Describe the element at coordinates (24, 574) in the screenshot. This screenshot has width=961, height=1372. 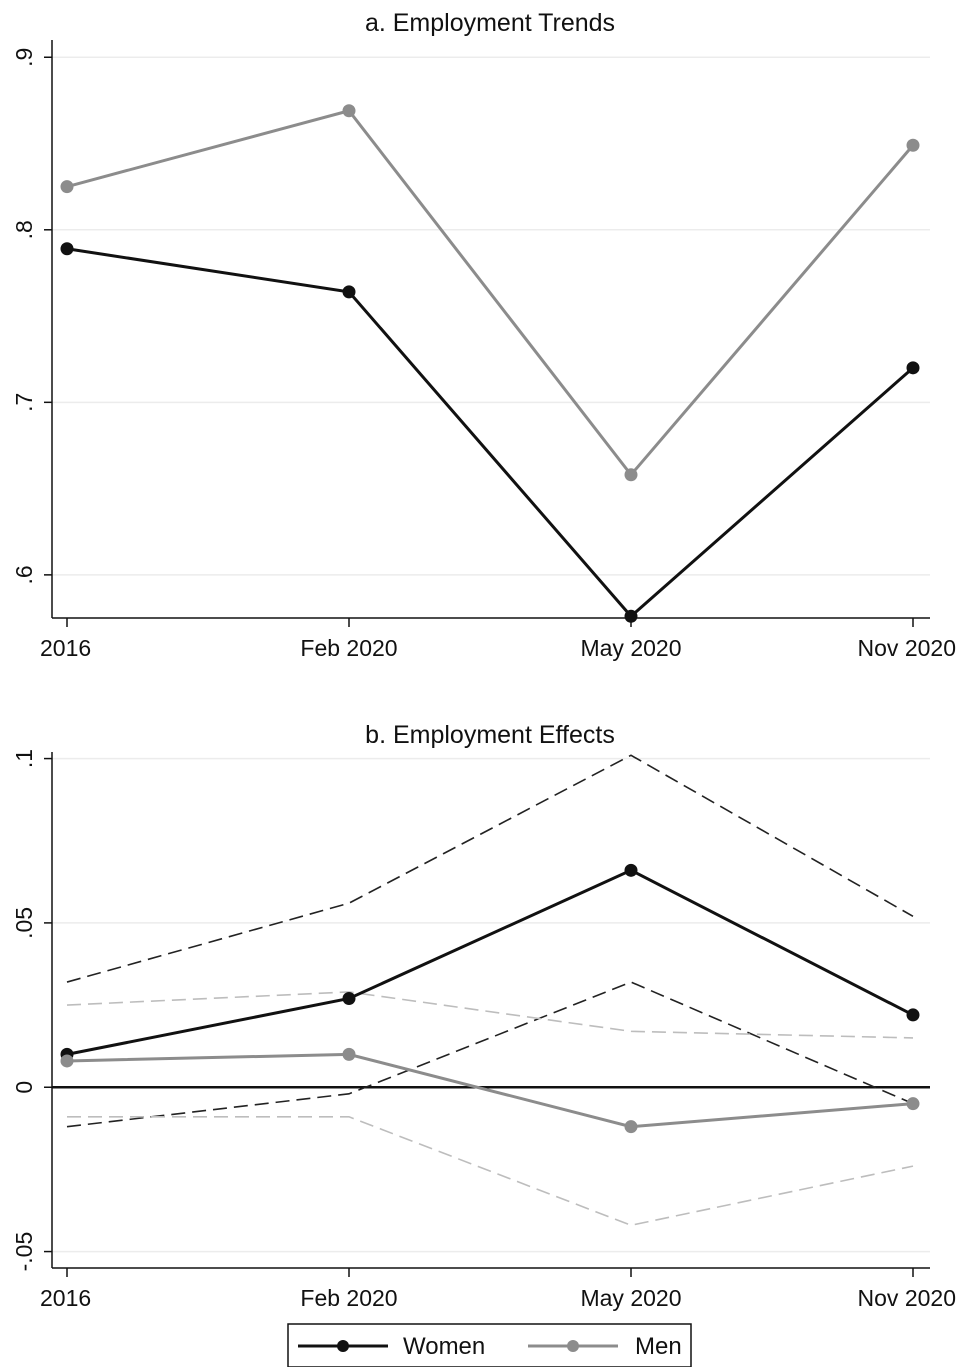
I see `panel-a-y-tick-label: .6` at that location.